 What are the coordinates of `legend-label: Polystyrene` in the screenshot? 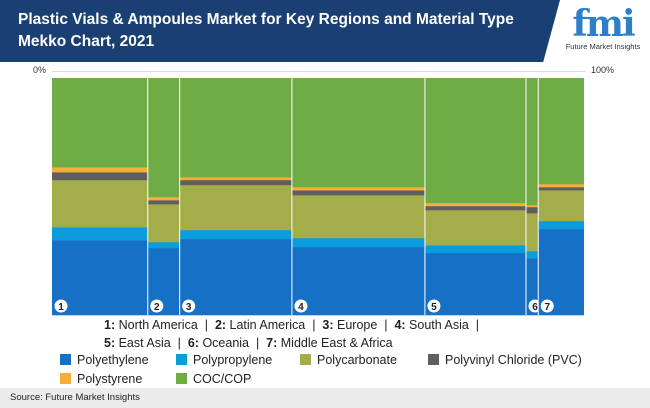 It's located at (110, 379).